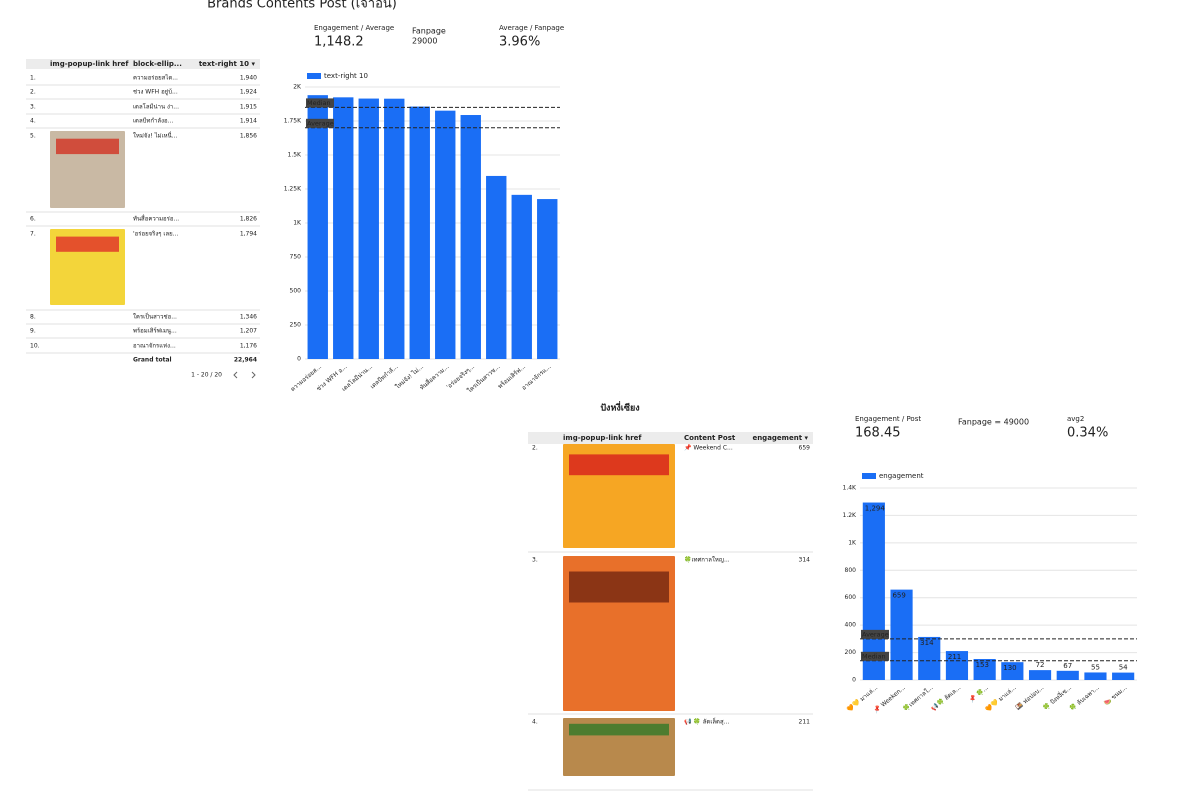  I want to click on row-index: 2., so click(33, 92).